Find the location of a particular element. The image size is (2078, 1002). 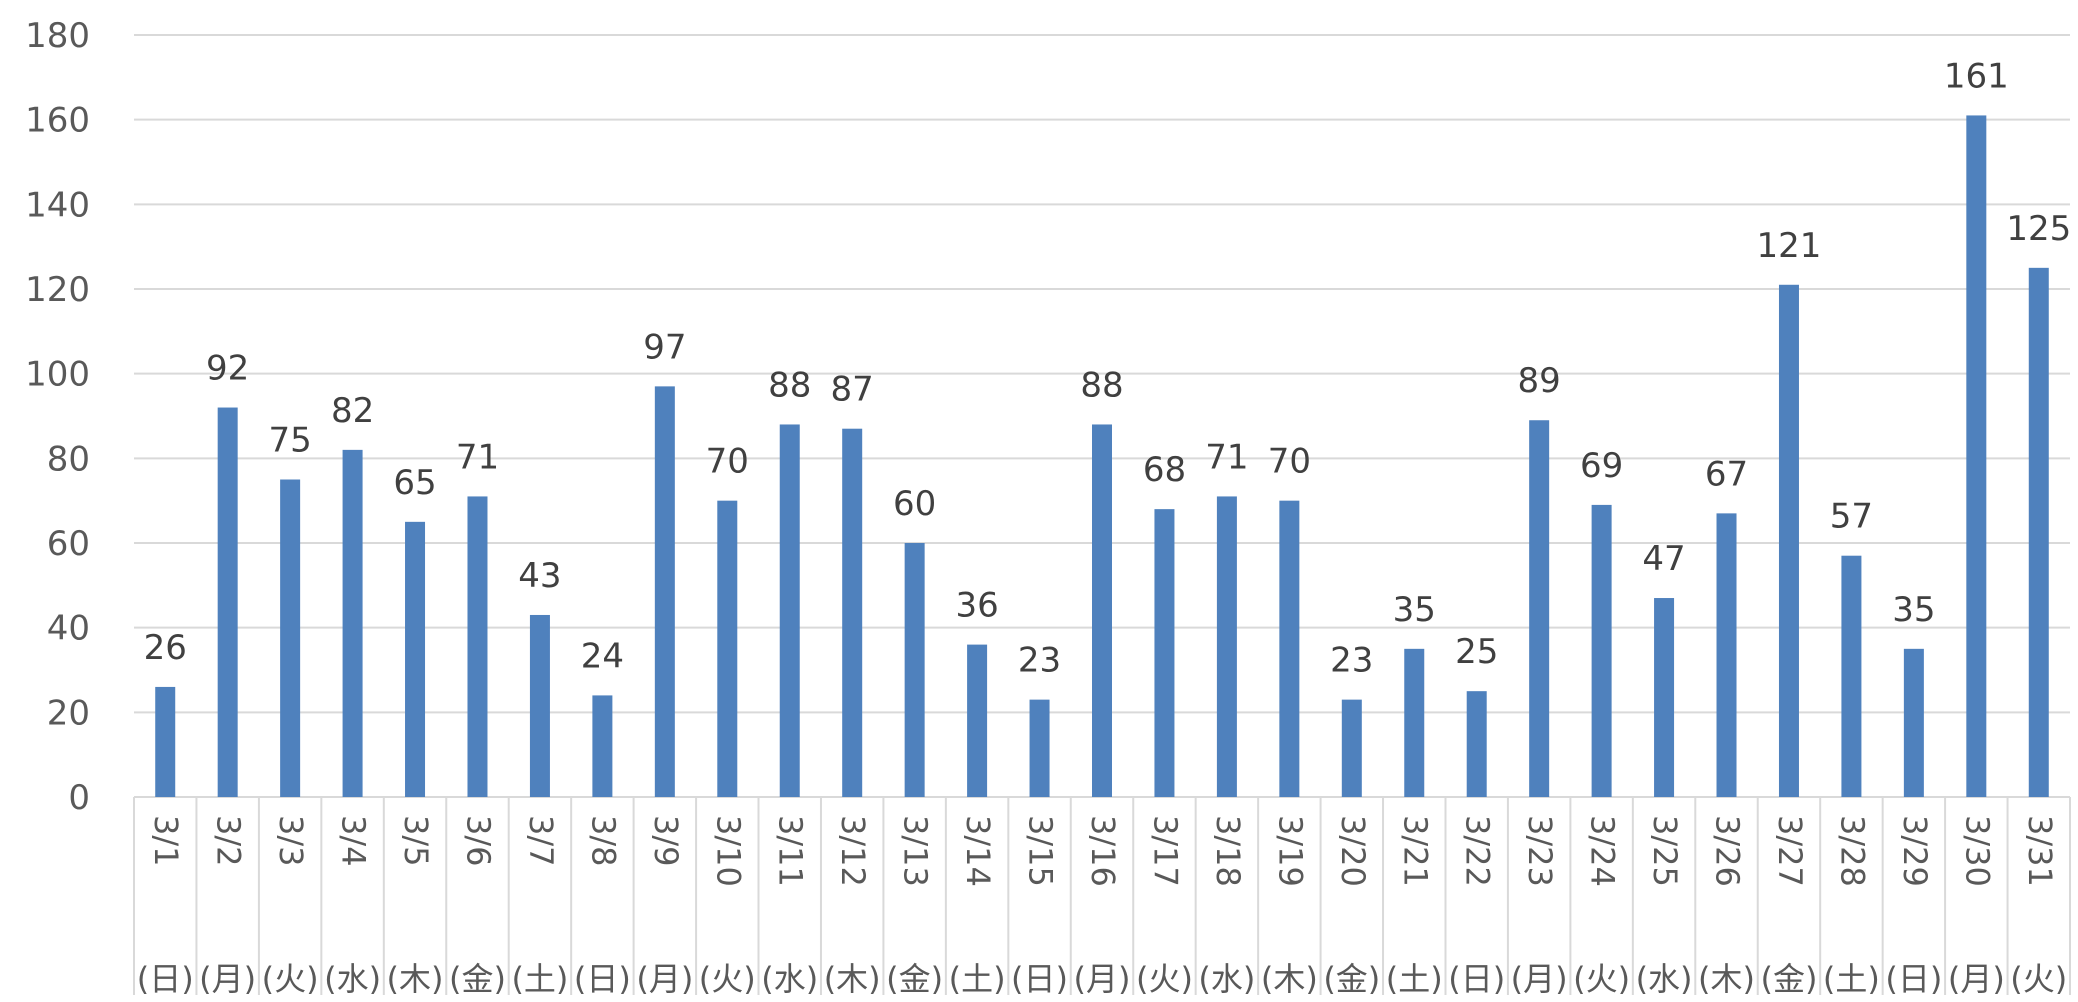

y-axis-ticks: 0 20 40 60 80 100 120 140 160 180 is located at coordinates (57, 417).